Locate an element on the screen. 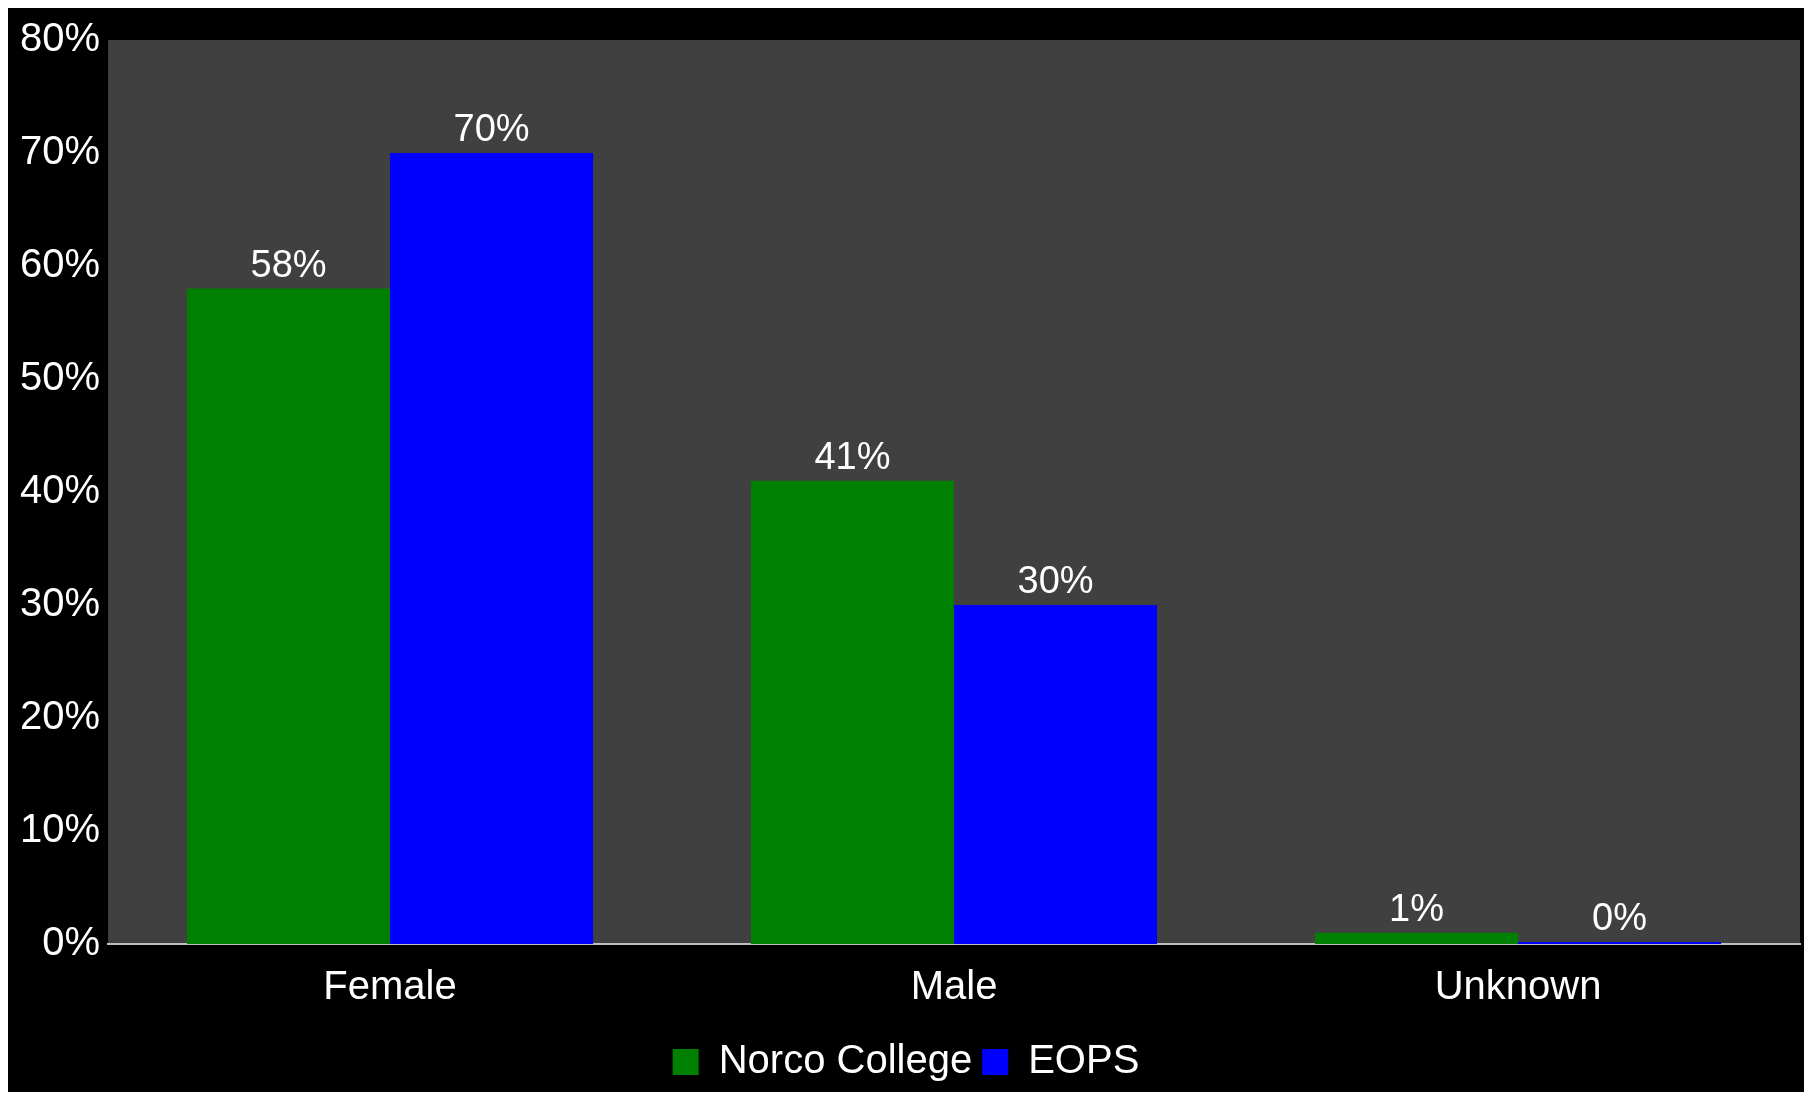  legend-label: Norco College is located at coordinates (845, 1059).